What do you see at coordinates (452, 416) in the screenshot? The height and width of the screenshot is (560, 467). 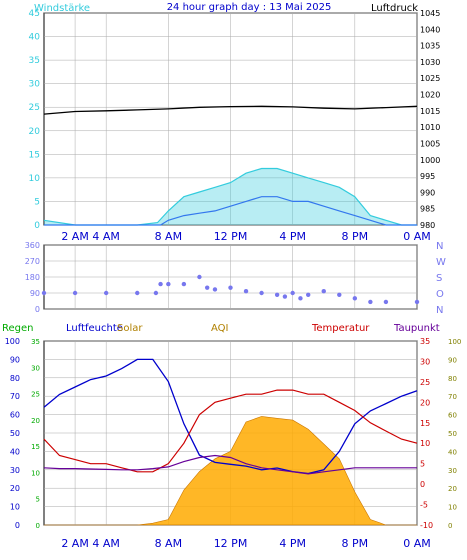 I see `aqi-tick-label: 60` at bounding box center [452, 416].